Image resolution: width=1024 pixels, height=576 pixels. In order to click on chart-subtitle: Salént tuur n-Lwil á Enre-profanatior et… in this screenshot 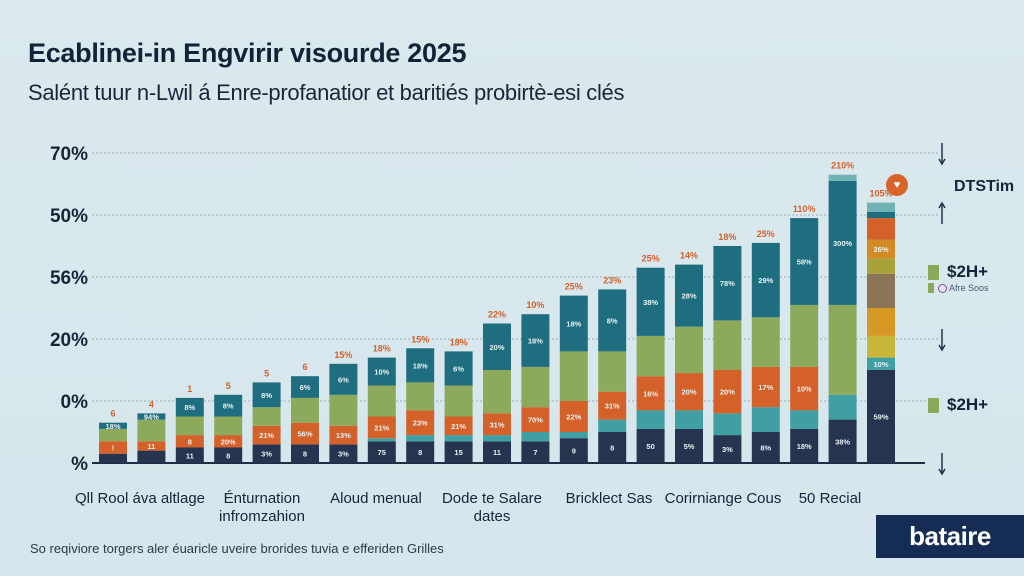, I will do `click(326, 92)`.